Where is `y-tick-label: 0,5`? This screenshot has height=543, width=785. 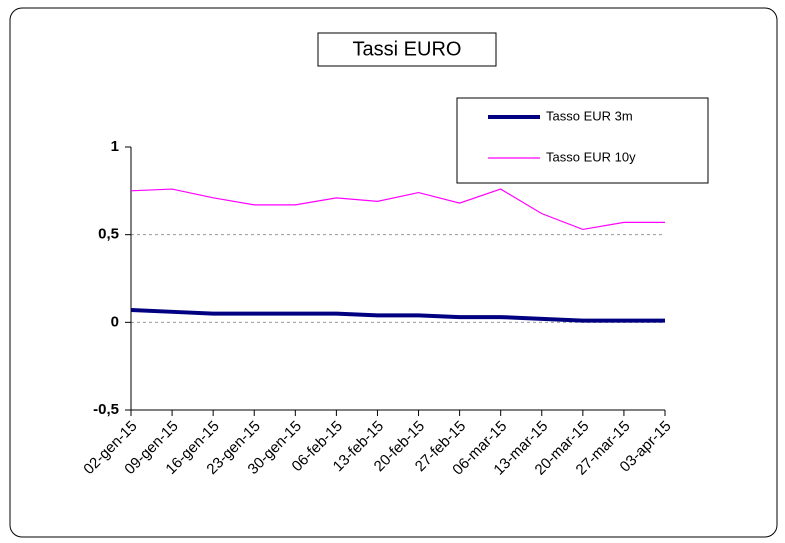 y-tick-label: 0,5 is located at coordinates (108, 234).